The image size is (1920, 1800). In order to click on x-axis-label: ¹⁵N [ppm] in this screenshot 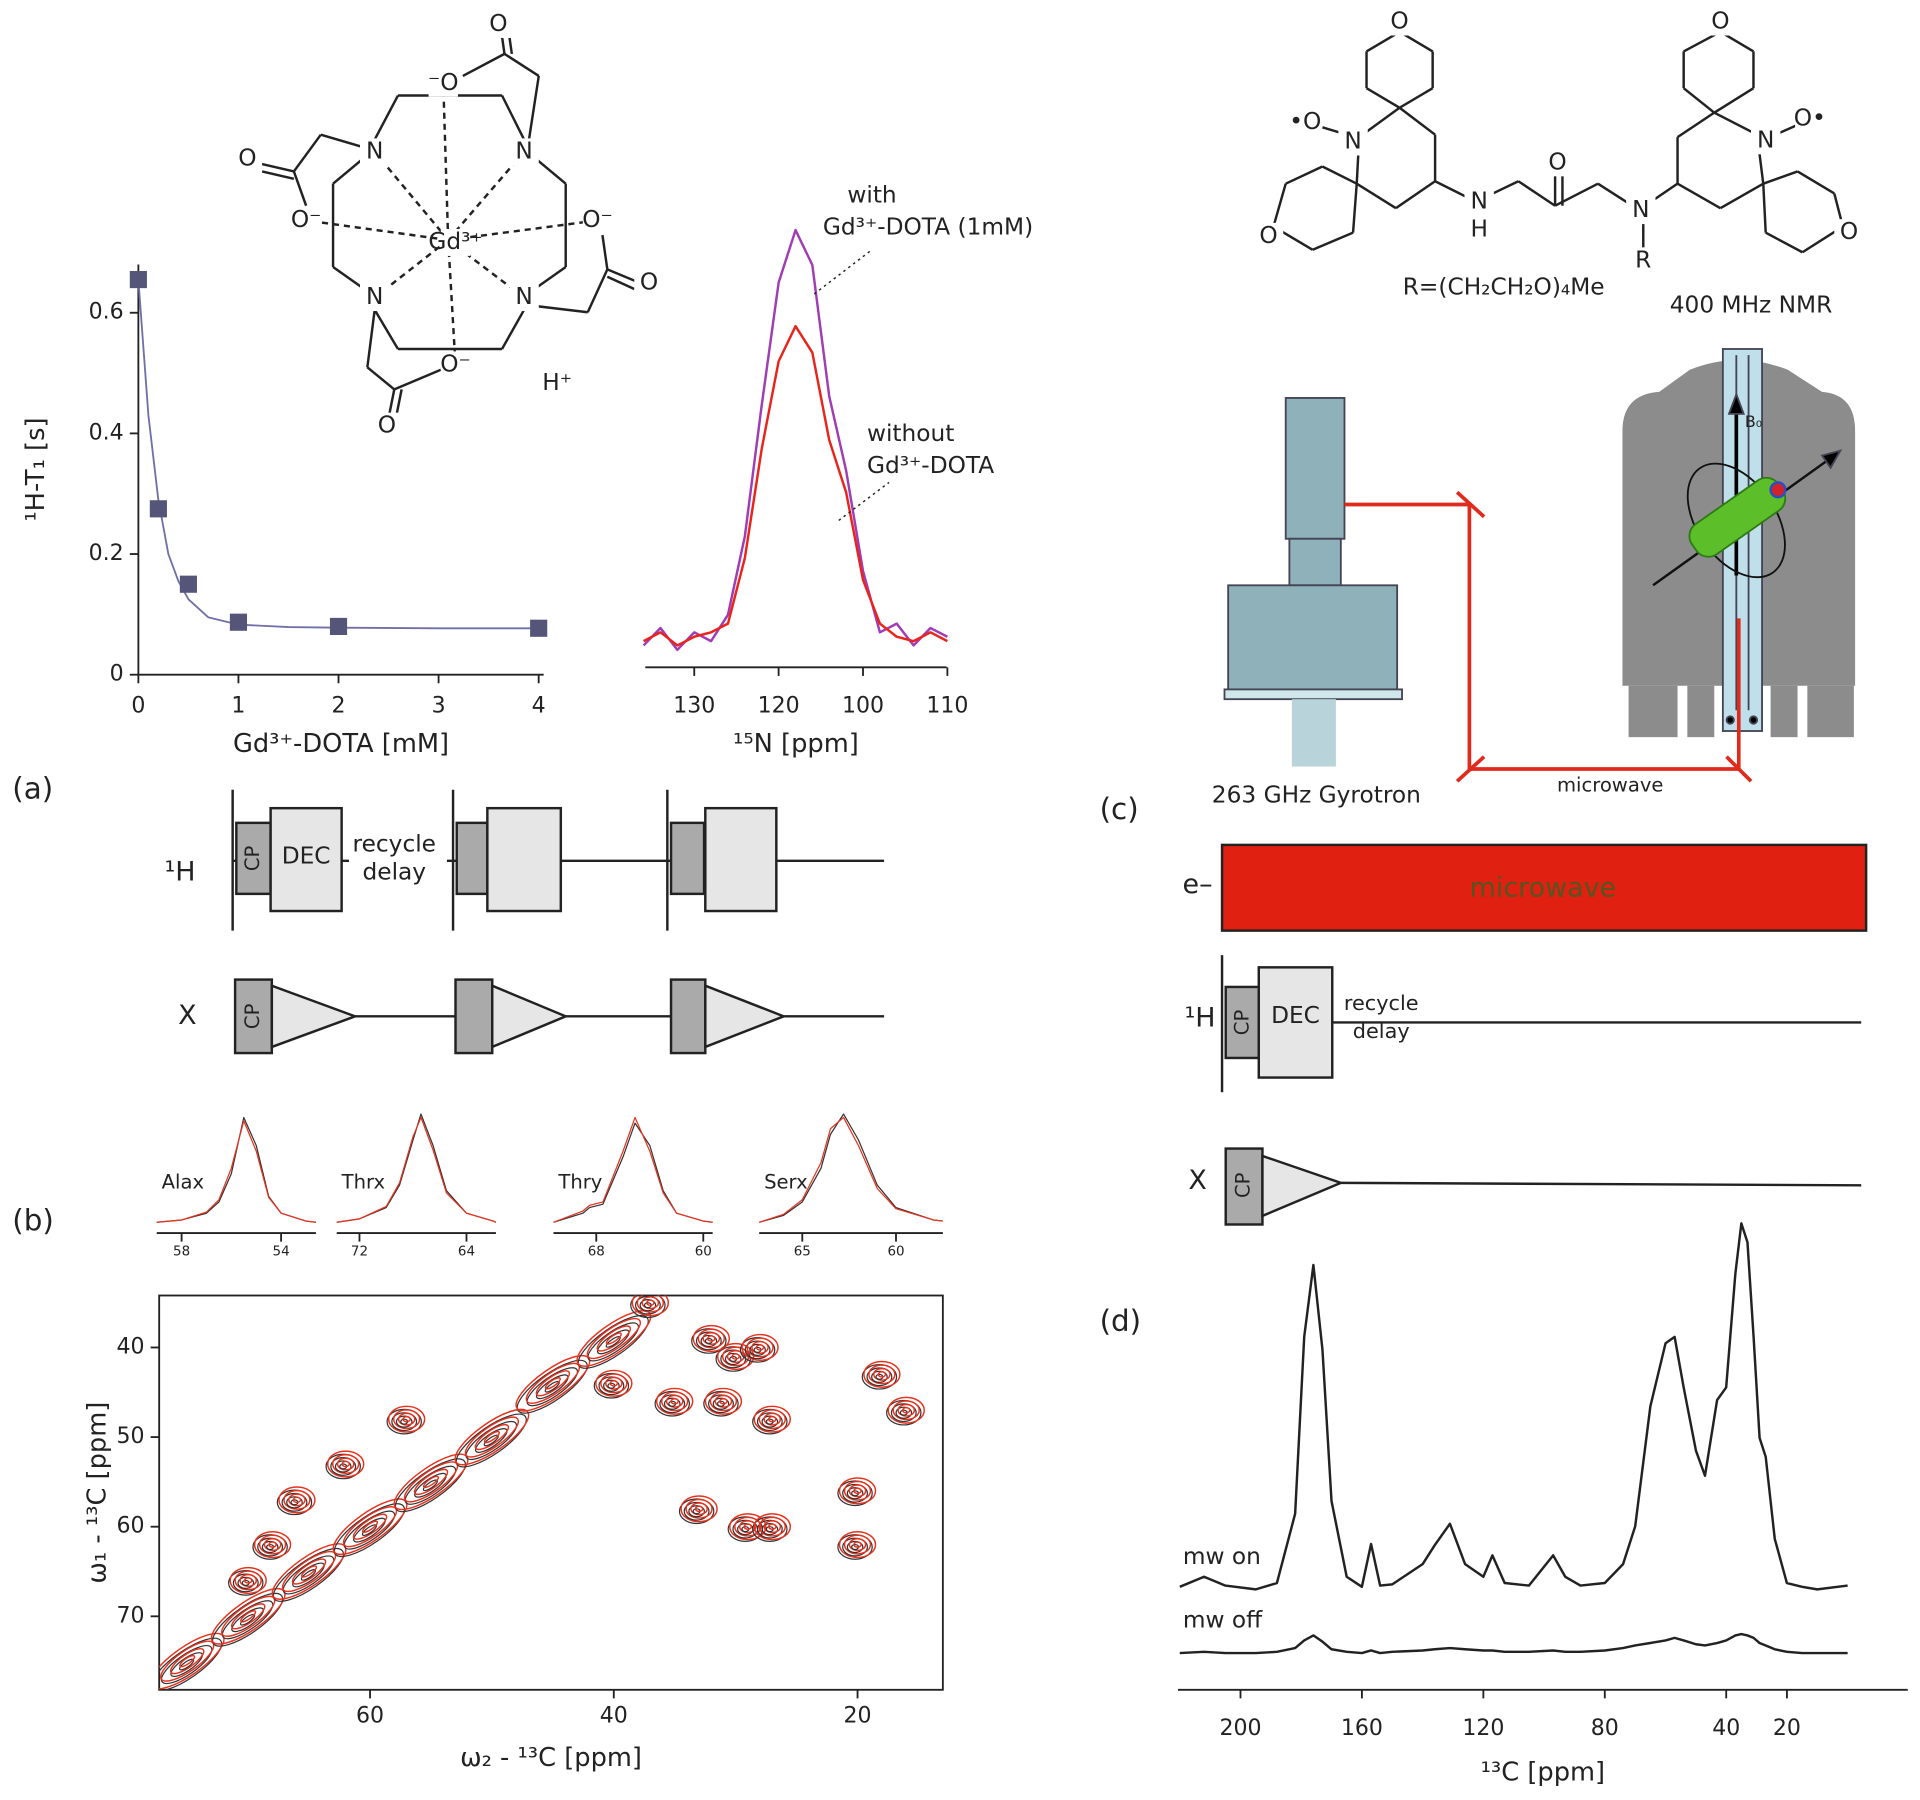, I will do `click(796, 744)`.